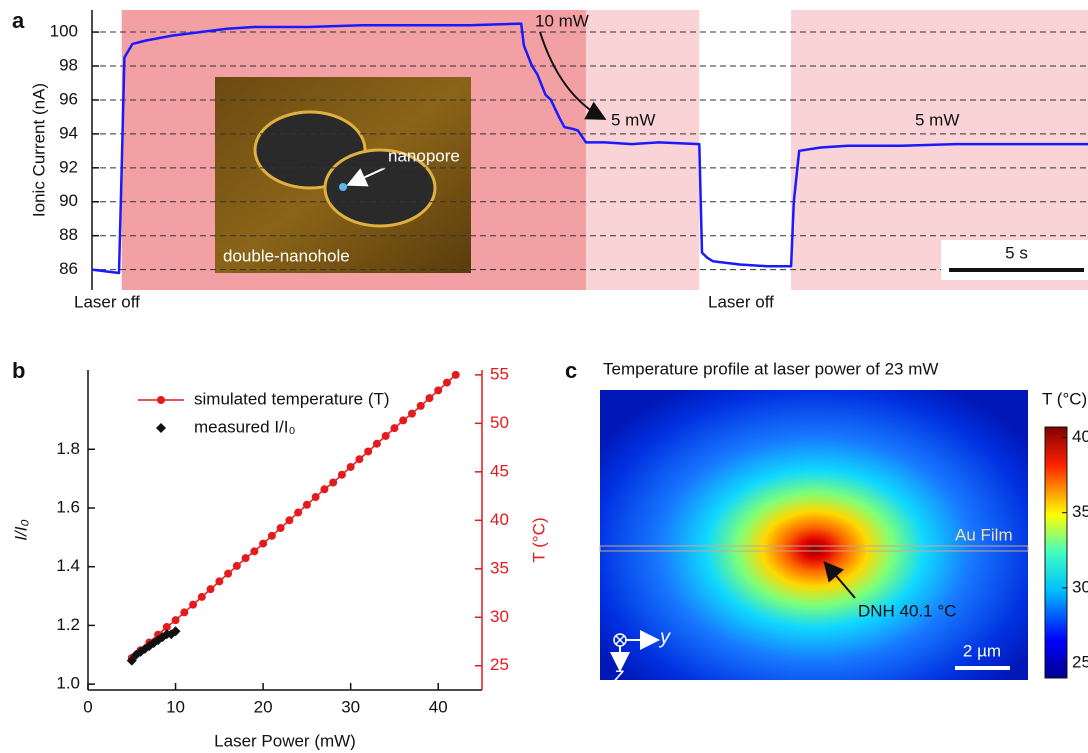 This screenshot has height=753, width=1088. Describe the element at coordinates (87, 706) in the screenshot. I see `x-tick-label: 0` at that location.